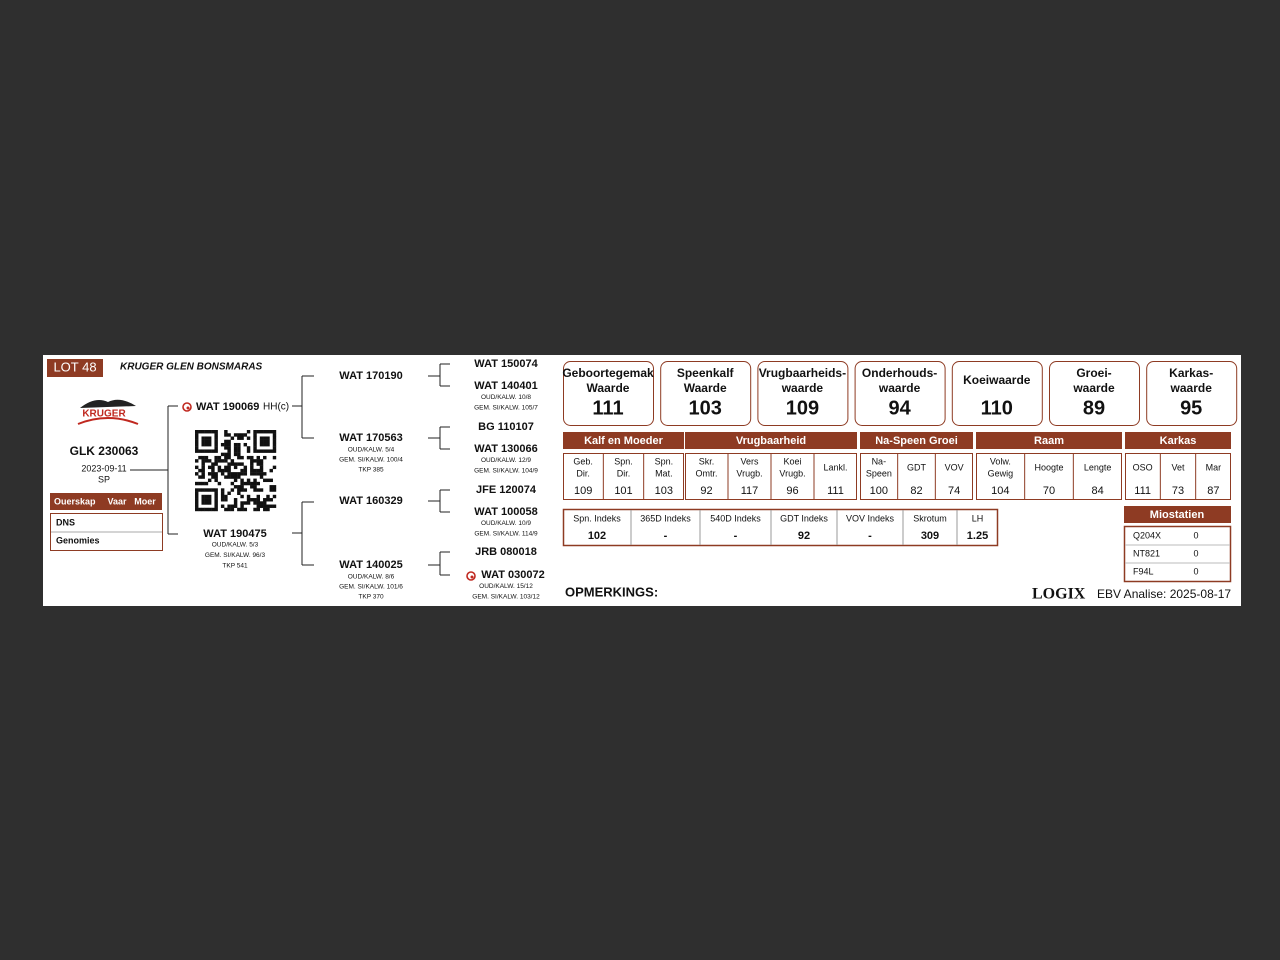 The image size is (1280, 960). I want to click on selection-index-table, so click(780, 527).